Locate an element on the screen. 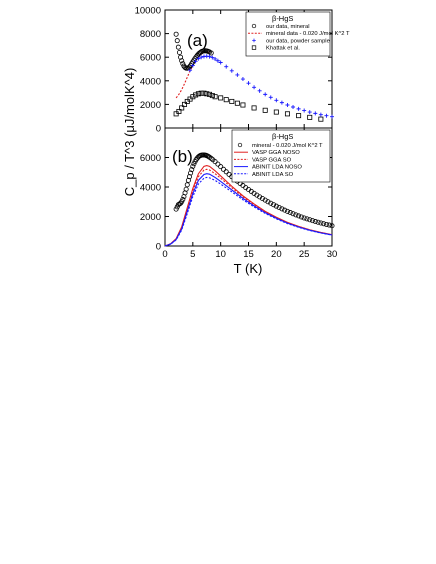 The height and width of the screenshot is (564, 436). panel-b-legend-label: mineral - 0.020 J/mol K^2 T is located at coordinates (287, 146).